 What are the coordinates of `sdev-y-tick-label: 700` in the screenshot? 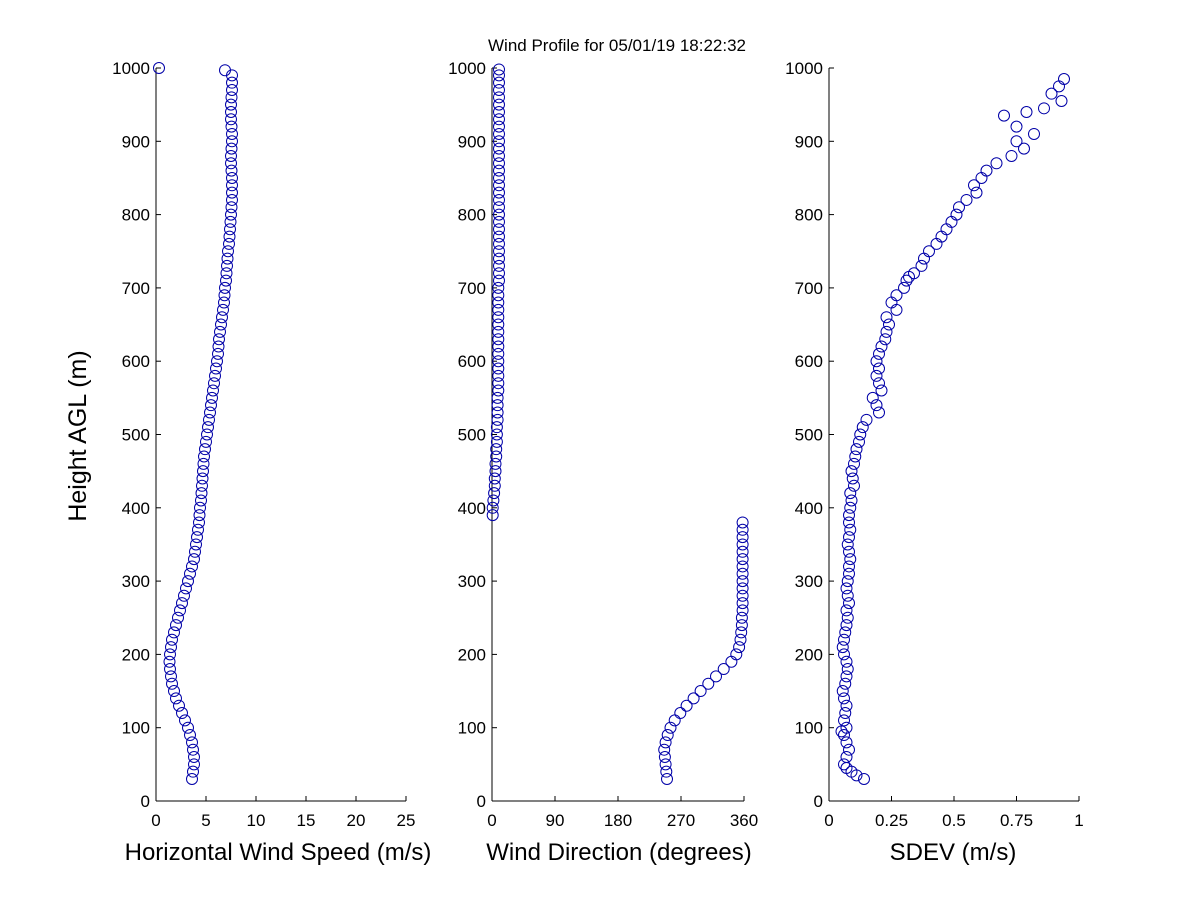 It's located at (809, 288).